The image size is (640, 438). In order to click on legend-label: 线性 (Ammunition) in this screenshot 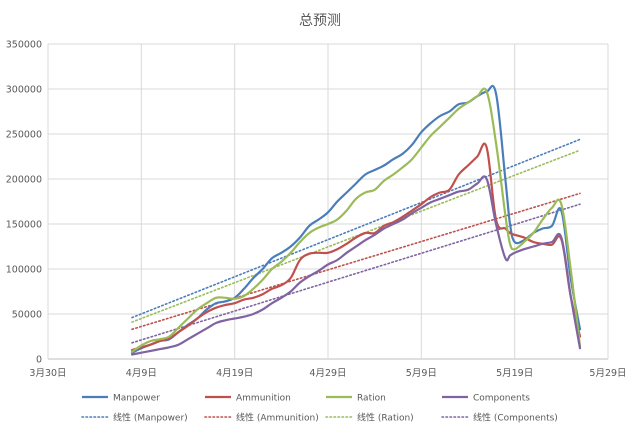, I will do `click(277, 418)`.